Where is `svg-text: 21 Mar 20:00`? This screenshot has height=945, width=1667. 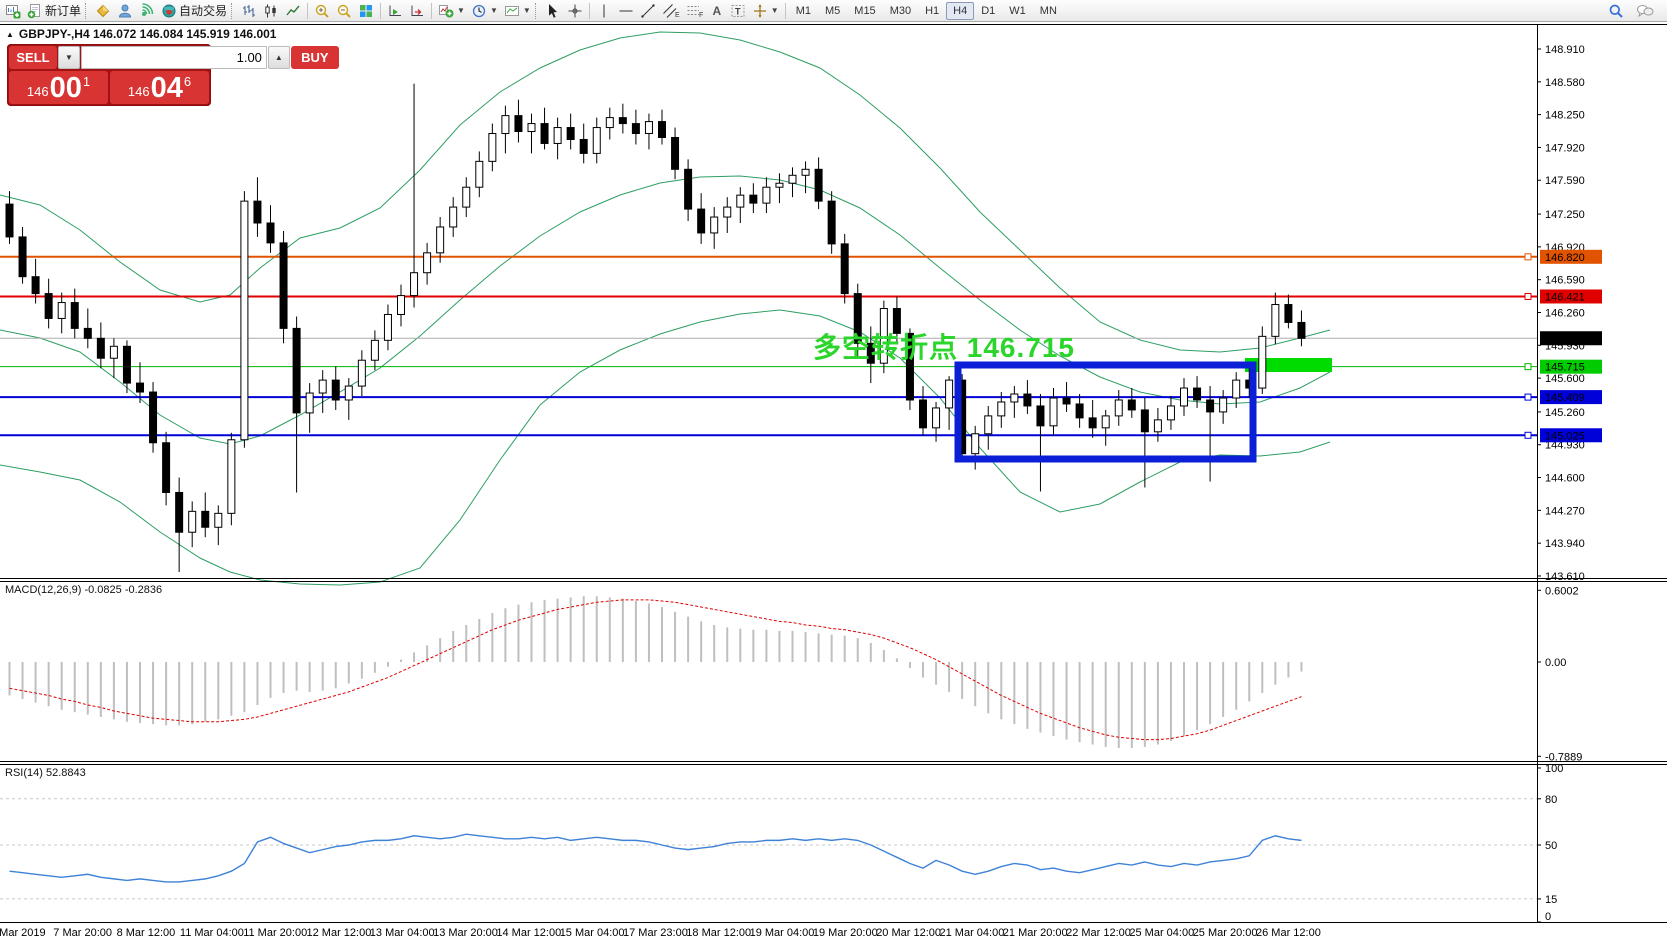 svg-text: 21 Mar 20:00 is located at coordinates (1035, 933).